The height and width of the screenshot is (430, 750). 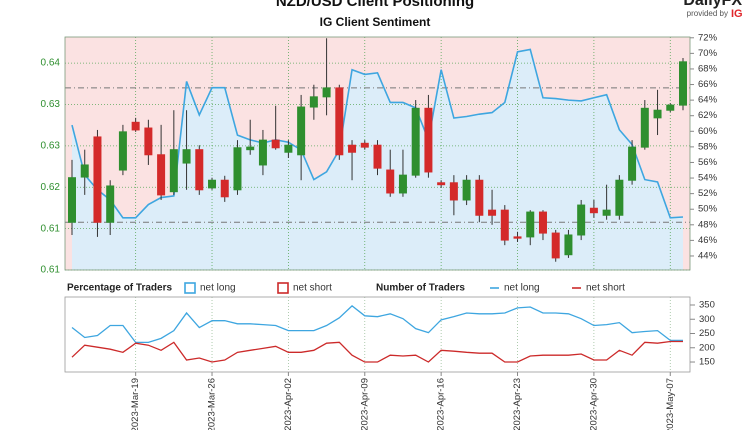 I want to click on y-tick-label: 350, so click(x=707, y=305).